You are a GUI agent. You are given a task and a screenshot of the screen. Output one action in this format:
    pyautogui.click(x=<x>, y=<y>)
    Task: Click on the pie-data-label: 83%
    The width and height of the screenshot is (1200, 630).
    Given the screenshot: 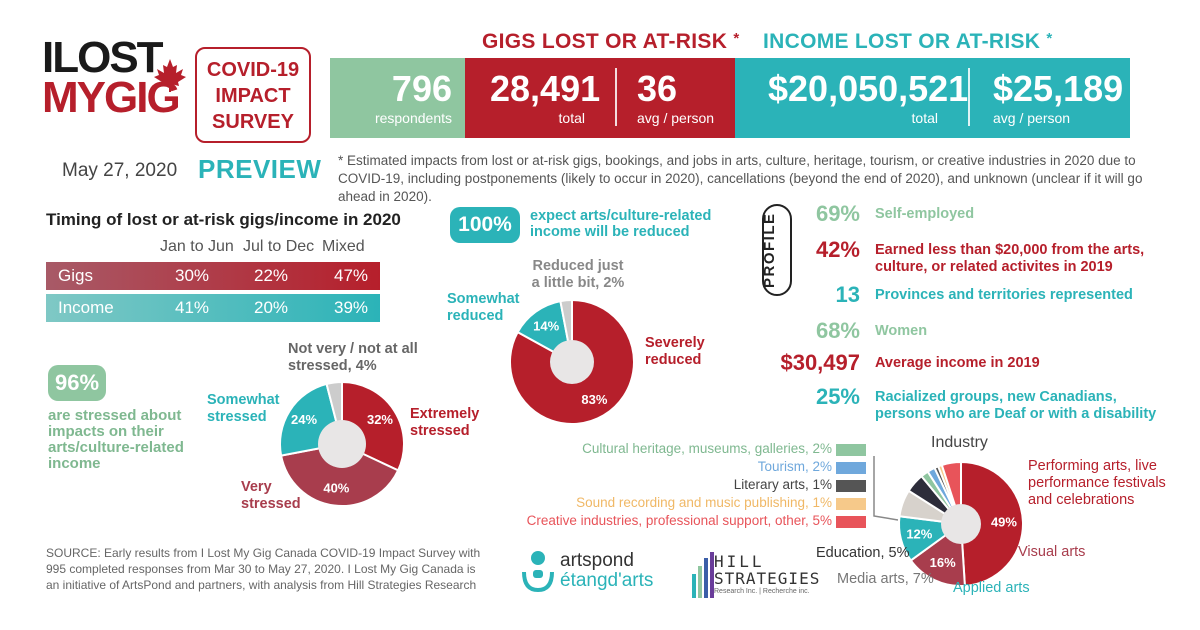 What is the action you would take?
    pyautogui.click(x=594, y=399)
    